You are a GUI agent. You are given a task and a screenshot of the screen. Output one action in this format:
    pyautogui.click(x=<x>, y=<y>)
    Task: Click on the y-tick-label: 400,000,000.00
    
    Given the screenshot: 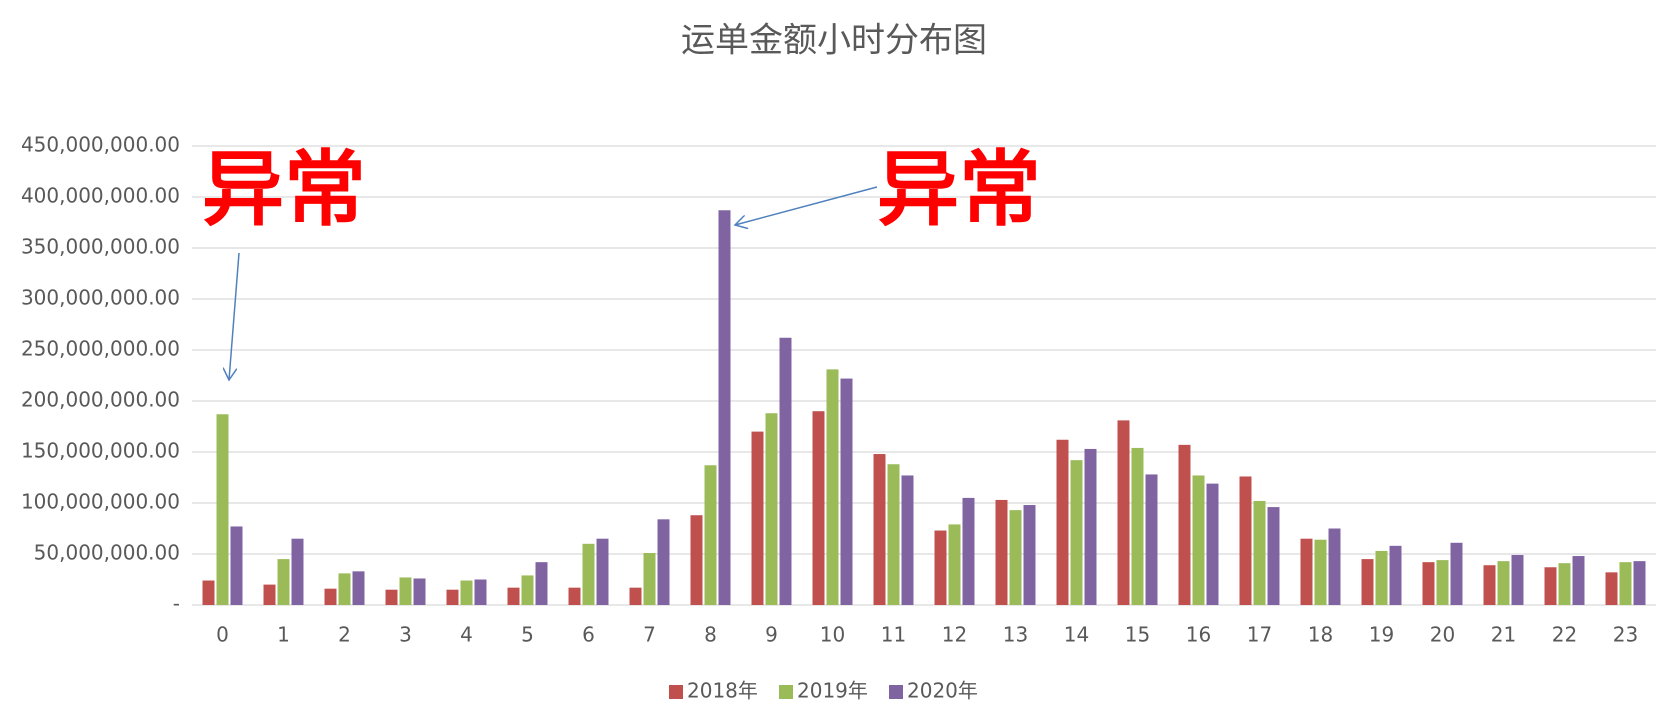 What is the action you would take?
    pyautogui.click(x=100, y=196)
    